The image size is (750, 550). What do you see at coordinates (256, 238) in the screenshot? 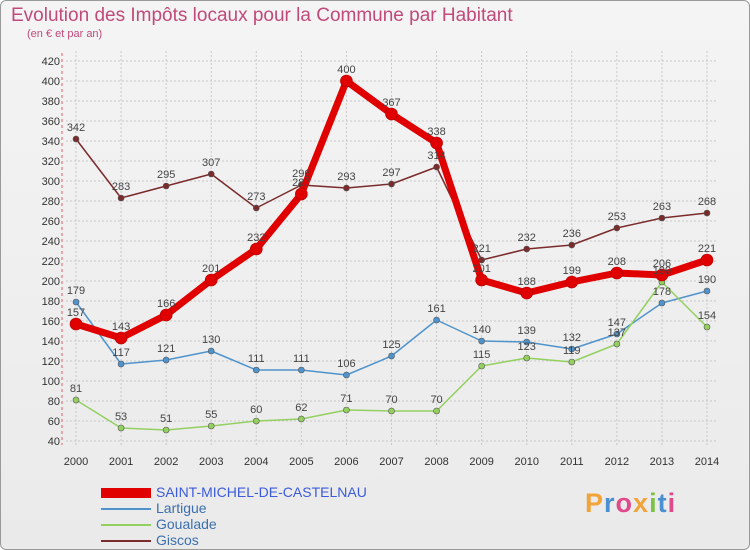
I see `data-label-saint-michel-de-castelnau: 232` at bounding box center [256, 238].